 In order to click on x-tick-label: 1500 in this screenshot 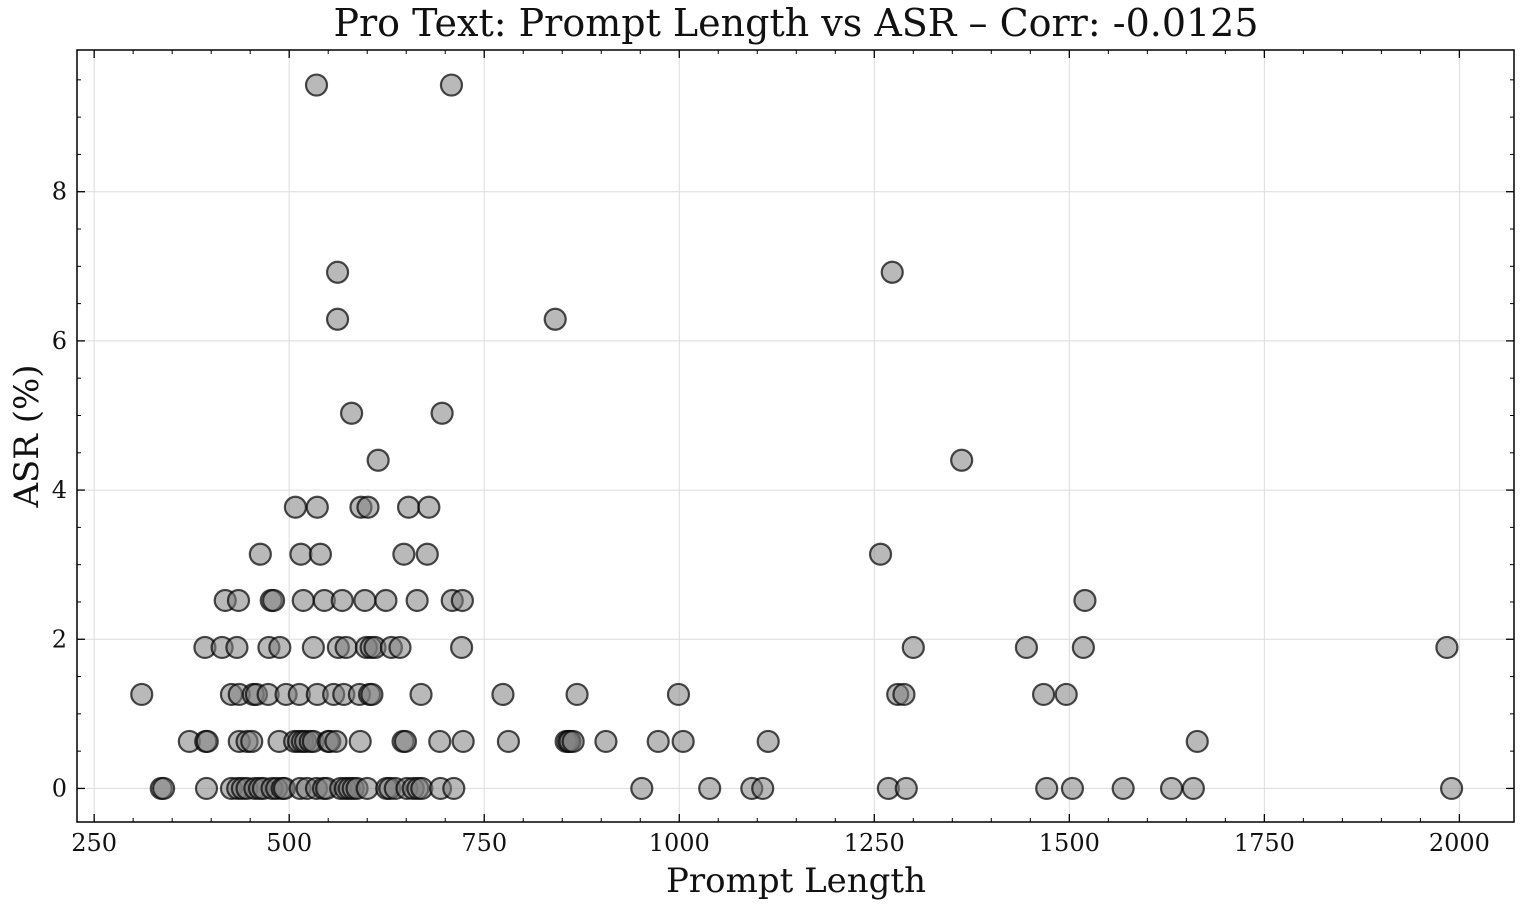, I will do `click(1069, 843)`.